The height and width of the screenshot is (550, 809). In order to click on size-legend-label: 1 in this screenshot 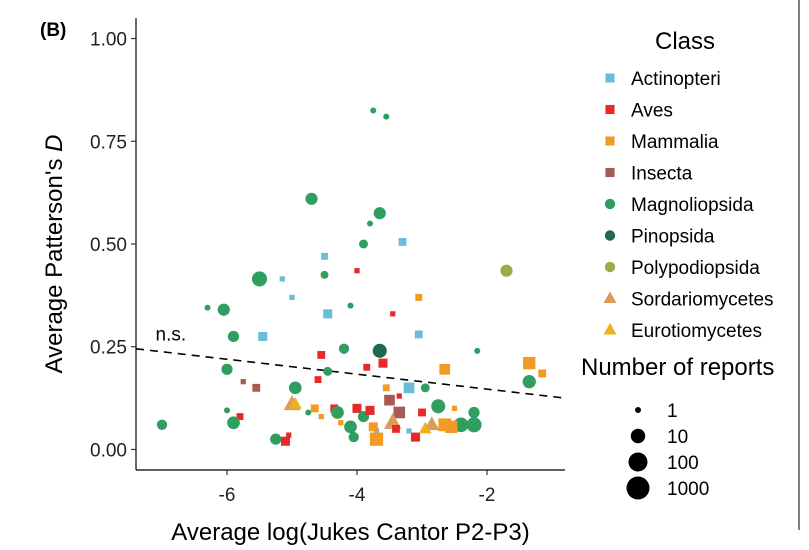, I will do `click(672, 411)`.